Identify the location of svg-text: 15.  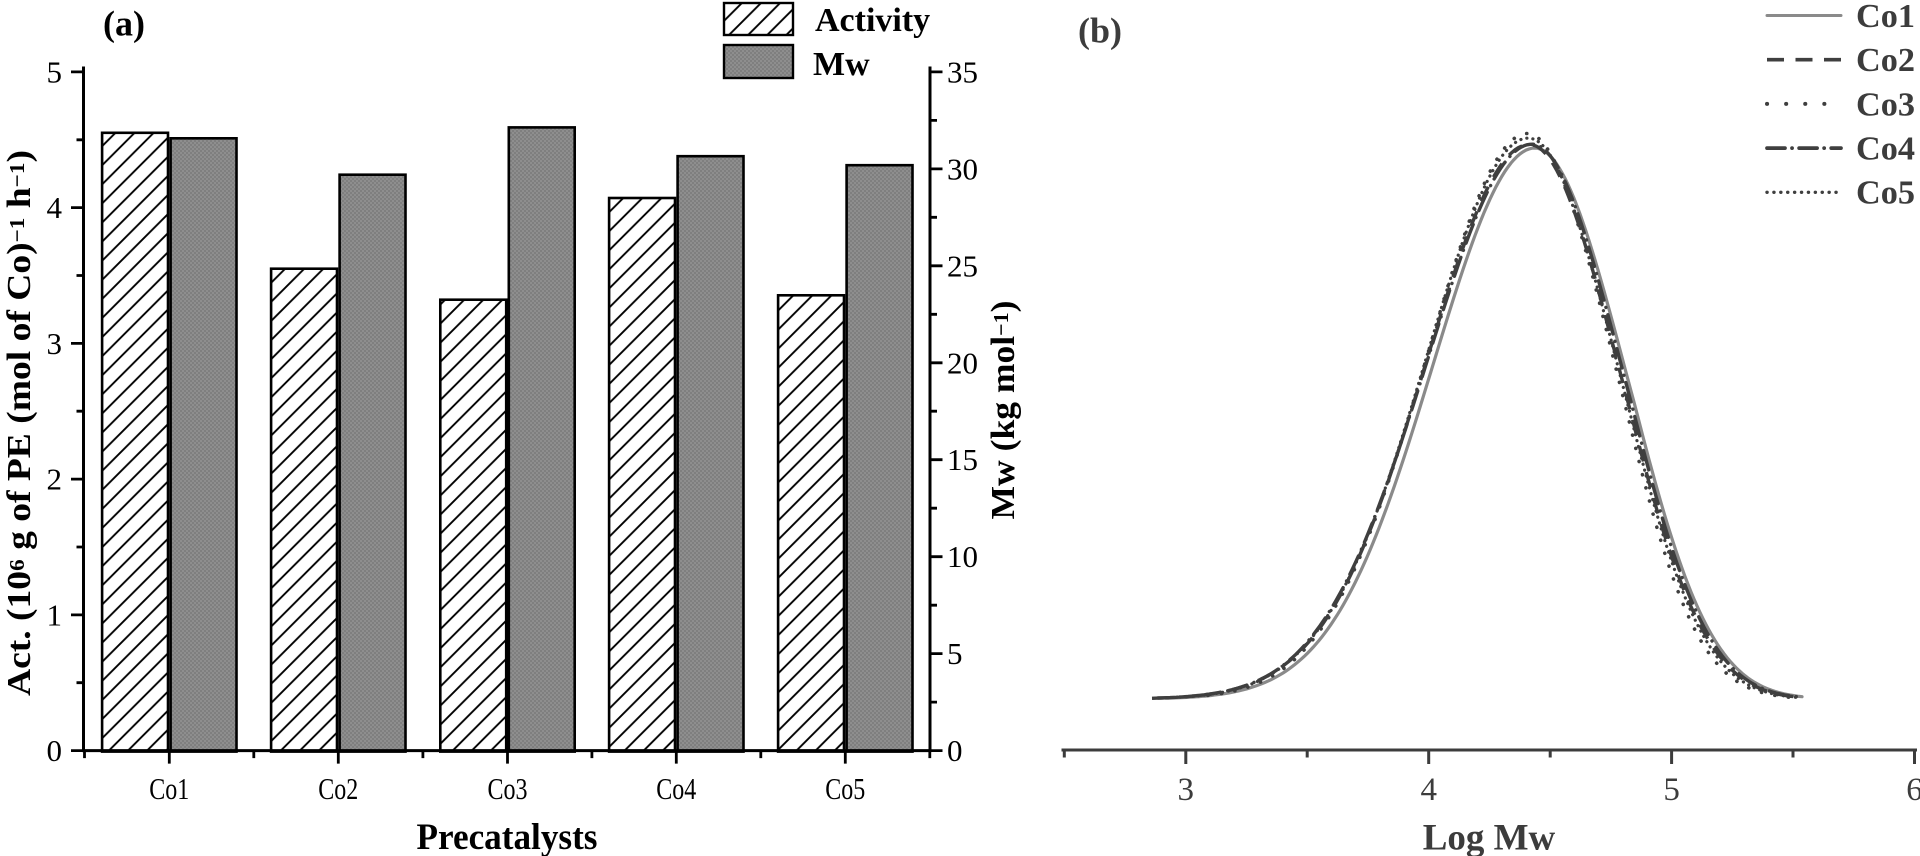
(962, 459).